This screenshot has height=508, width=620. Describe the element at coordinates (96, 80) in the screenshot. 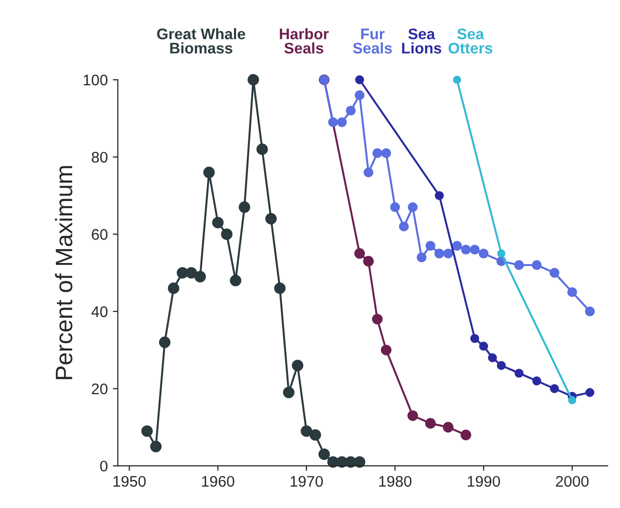

I see `y-tick-label: 100` at that location.